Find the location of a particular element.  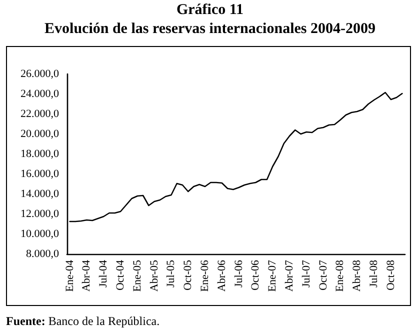

x-tick-label: Jul-08 is located at coordinates (374, 274).